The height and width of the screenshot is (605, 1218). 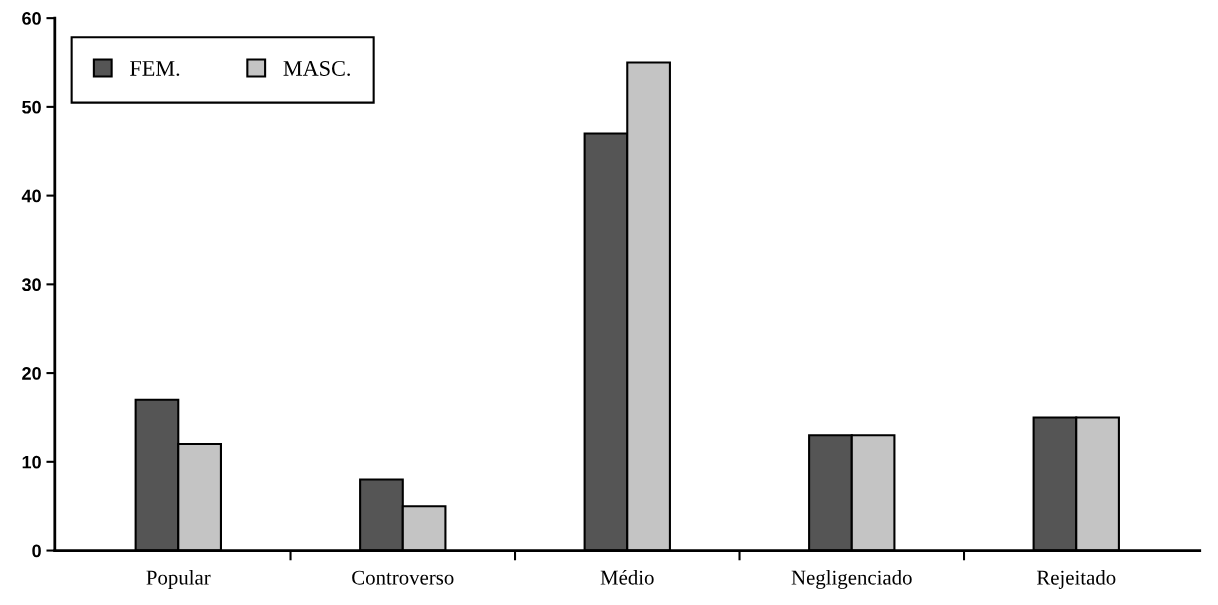 What do you see at coordinates (31, 285) in the screenshot?
I see `y-tick-label: 30` at bounding box center [31, 285].